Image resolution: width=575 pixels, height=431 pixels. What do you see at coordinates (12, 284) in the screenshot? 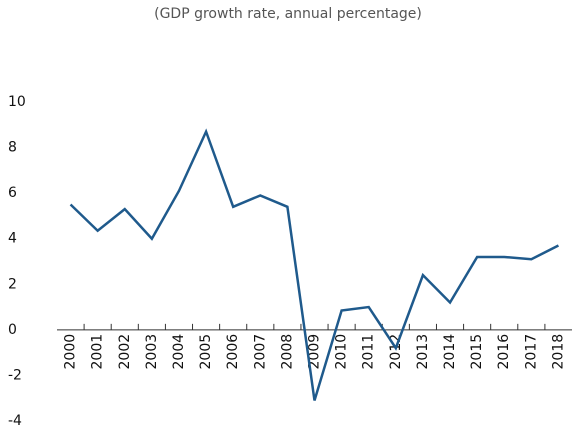
I see `y-tick-label: 2` at bounding box center [12, 284].